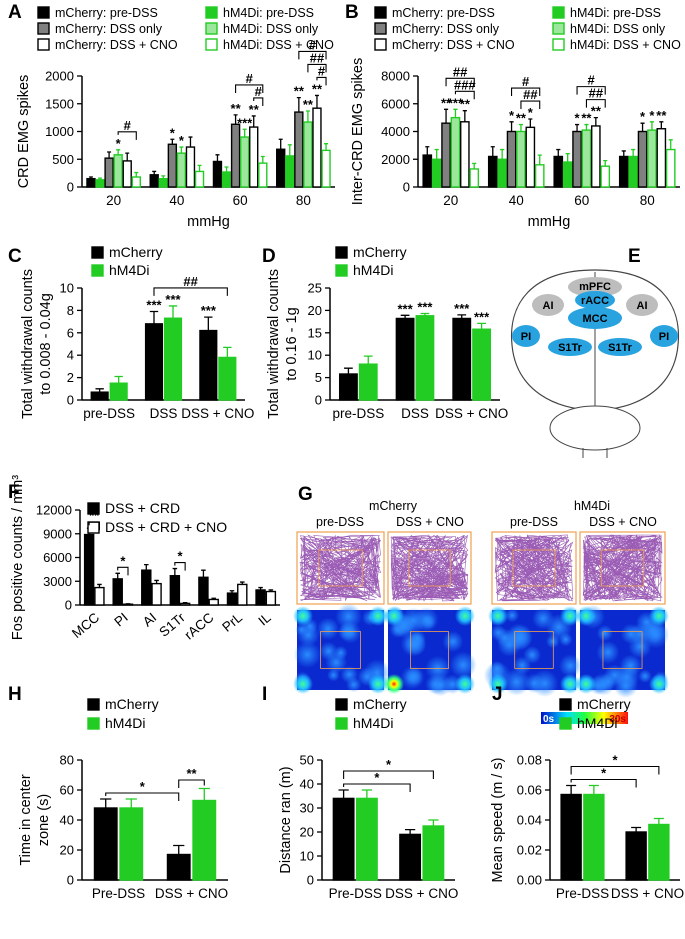 This screenshot has width=685, height=939. What do you see at coordinates (240, 200) in the screenshot?
I see `x-tick-label: 60` at bounding box center [240, 200].